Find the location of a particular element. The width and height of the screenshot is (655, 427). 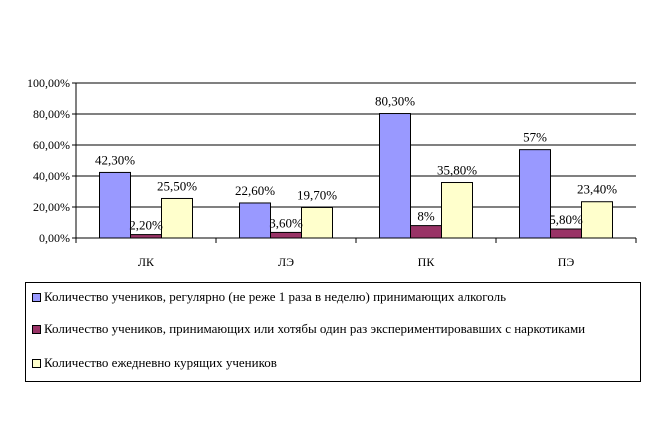

category-labels: ЛК ЛЭ ПК ПЭ is located at coordinates (356, 262).